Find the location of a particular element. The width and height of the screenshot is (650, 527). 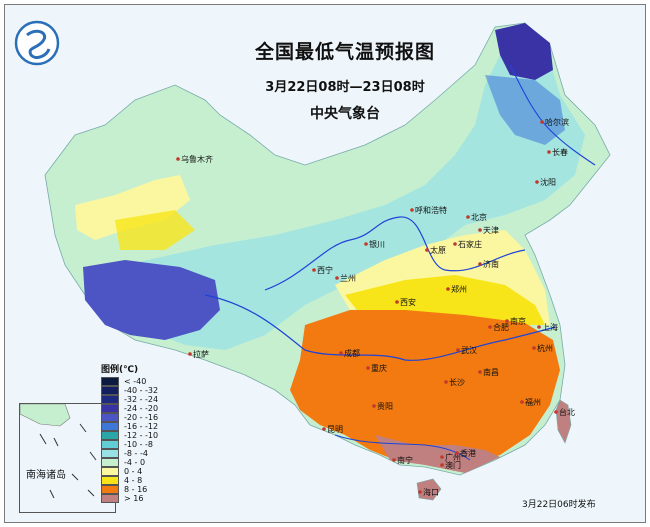

city-label: 西宁 is located at coordinates (325, 270).